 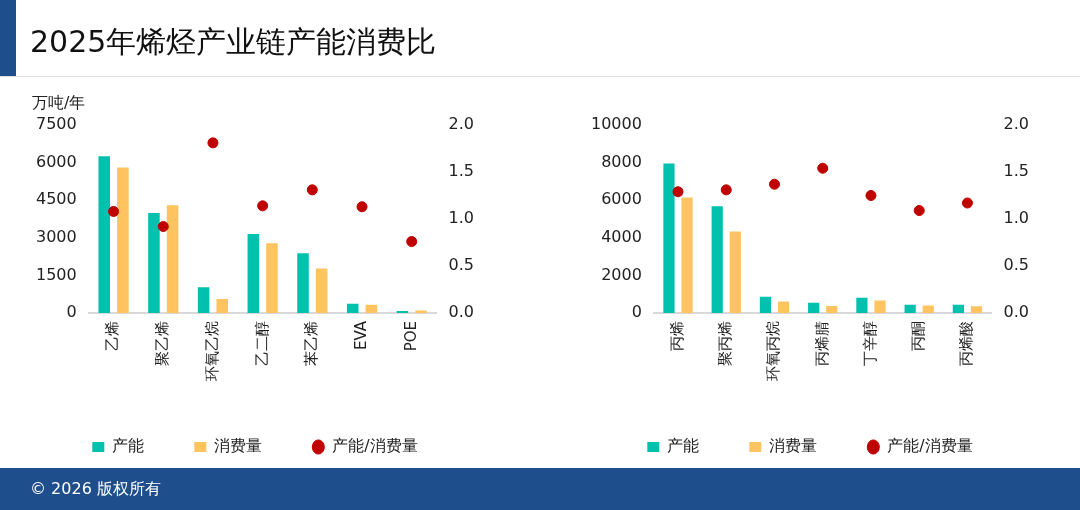 I want to click on x-tick-label: 丙酮, so click(x=918, y=336).